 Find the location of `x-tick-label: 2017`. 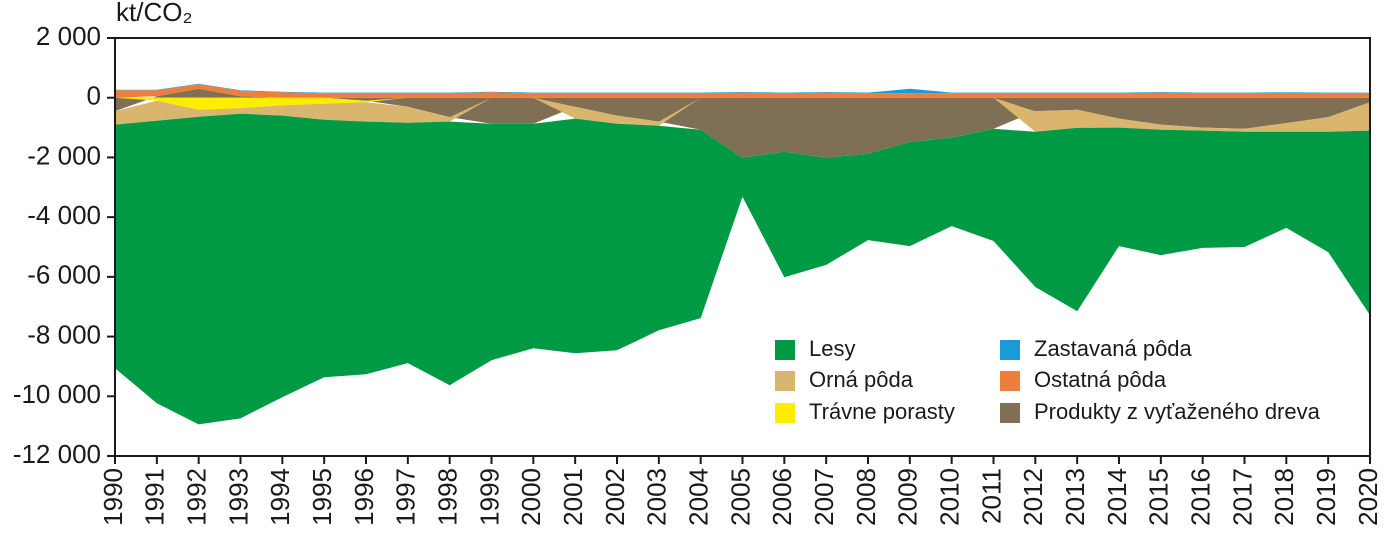

x-tick-label: 2017 is located at coordinates (1242, 497).